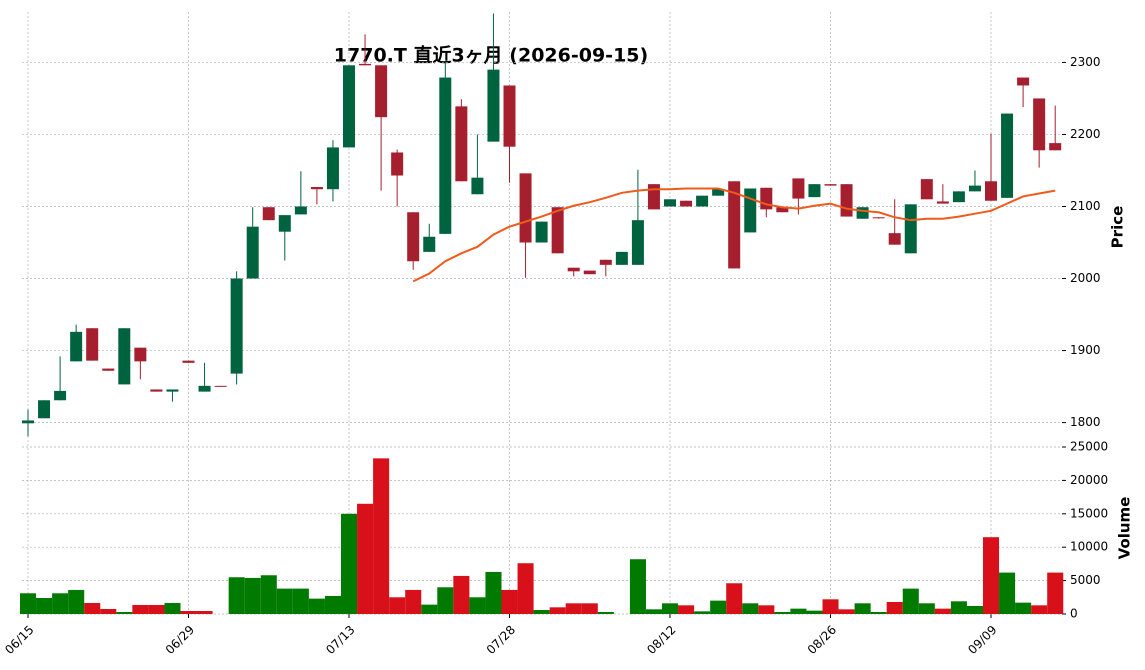  What do you see at coordinates (1125, 528) in the screenshot?
I see `volume-axis-label: Volume` at bounding box center [1125, 528].